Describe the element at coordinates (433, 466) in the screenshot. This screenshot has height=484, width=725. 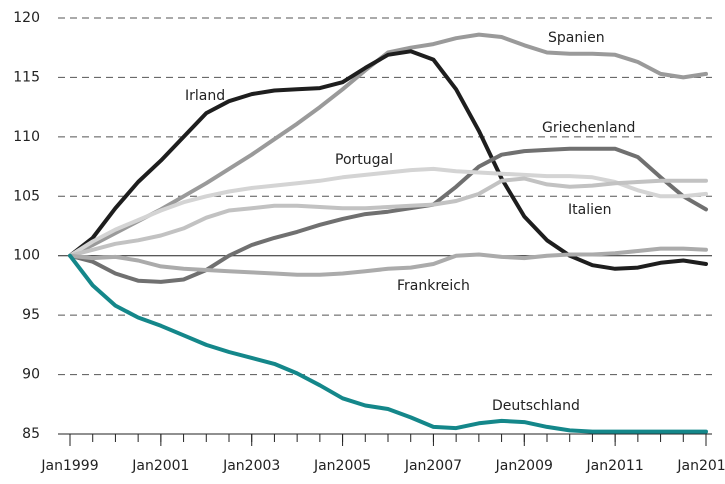
I see `x-tick-label: Jan2007` at that location.